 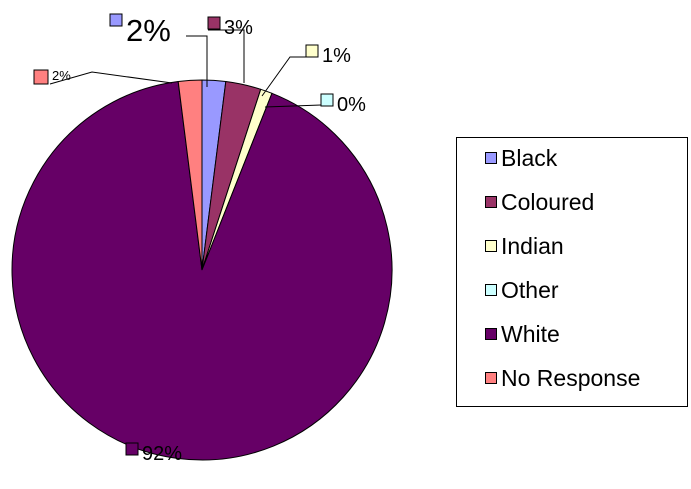 I want to click on leader-line-black, so click(x=197, y=61).